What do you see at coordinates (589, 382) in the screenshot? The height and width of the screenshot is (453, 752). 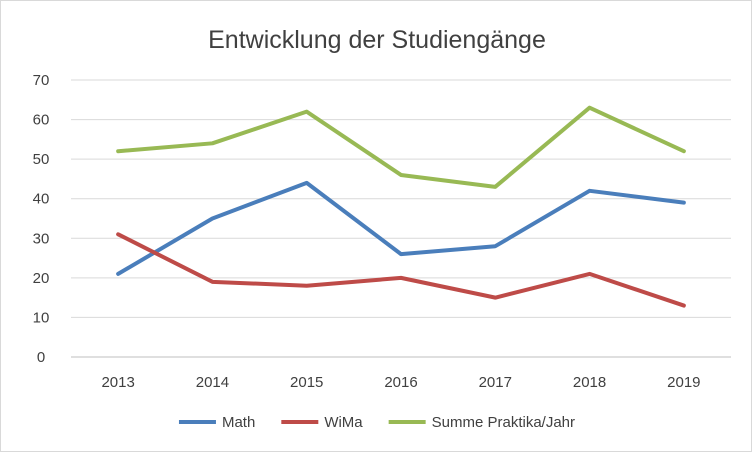 I see `x-tick-label: 2018` at bounding box center [589, 382].